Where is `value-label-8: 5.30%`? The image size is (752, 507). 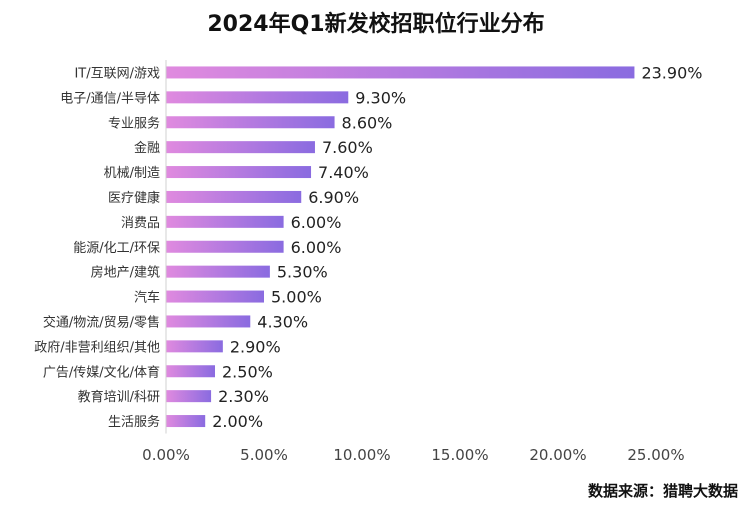
value-label-8: 5.30% is located at coordinates (302, 272).